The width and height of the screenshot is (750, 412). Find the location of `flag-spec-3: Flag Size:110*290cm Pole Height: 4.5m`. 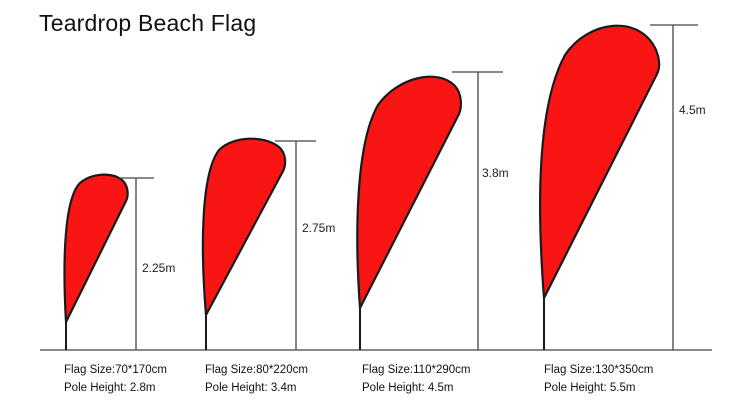

flag-spec-3: Flag Size:110*290cm Pole Height: 4.5m is located at coordinates (416, 379).